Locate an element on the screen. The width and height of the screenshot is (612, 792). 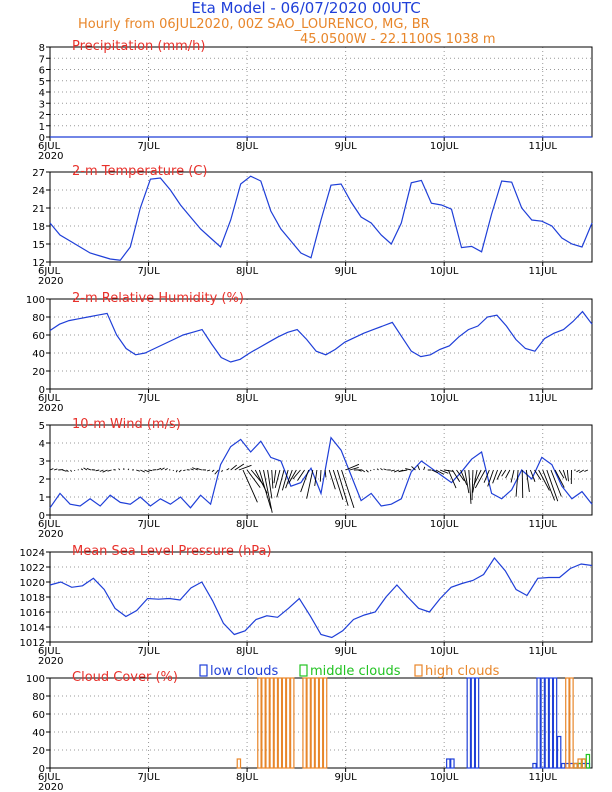
location-info: 45.0500W - 22.1100S 1038 m is located at coordinates (398, 39).